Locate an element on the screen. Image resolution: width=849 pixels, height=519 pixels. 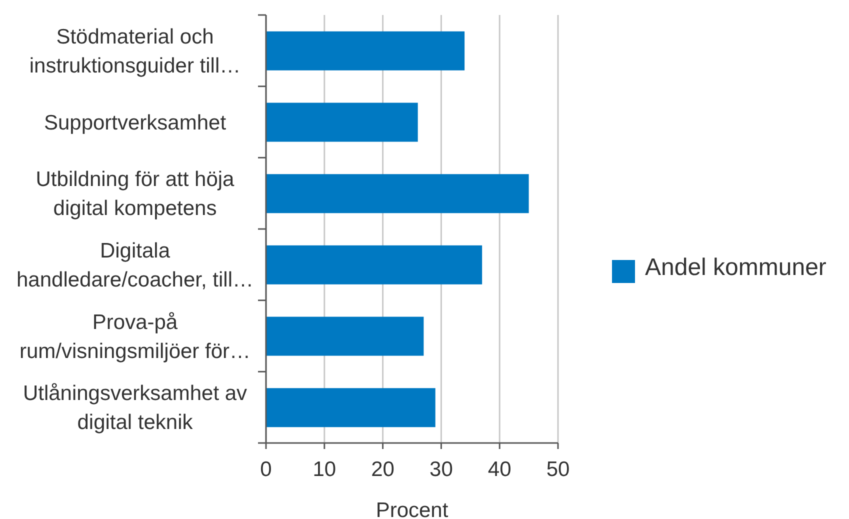
x-tick-label: 0 is located at coordinates (266, 469).